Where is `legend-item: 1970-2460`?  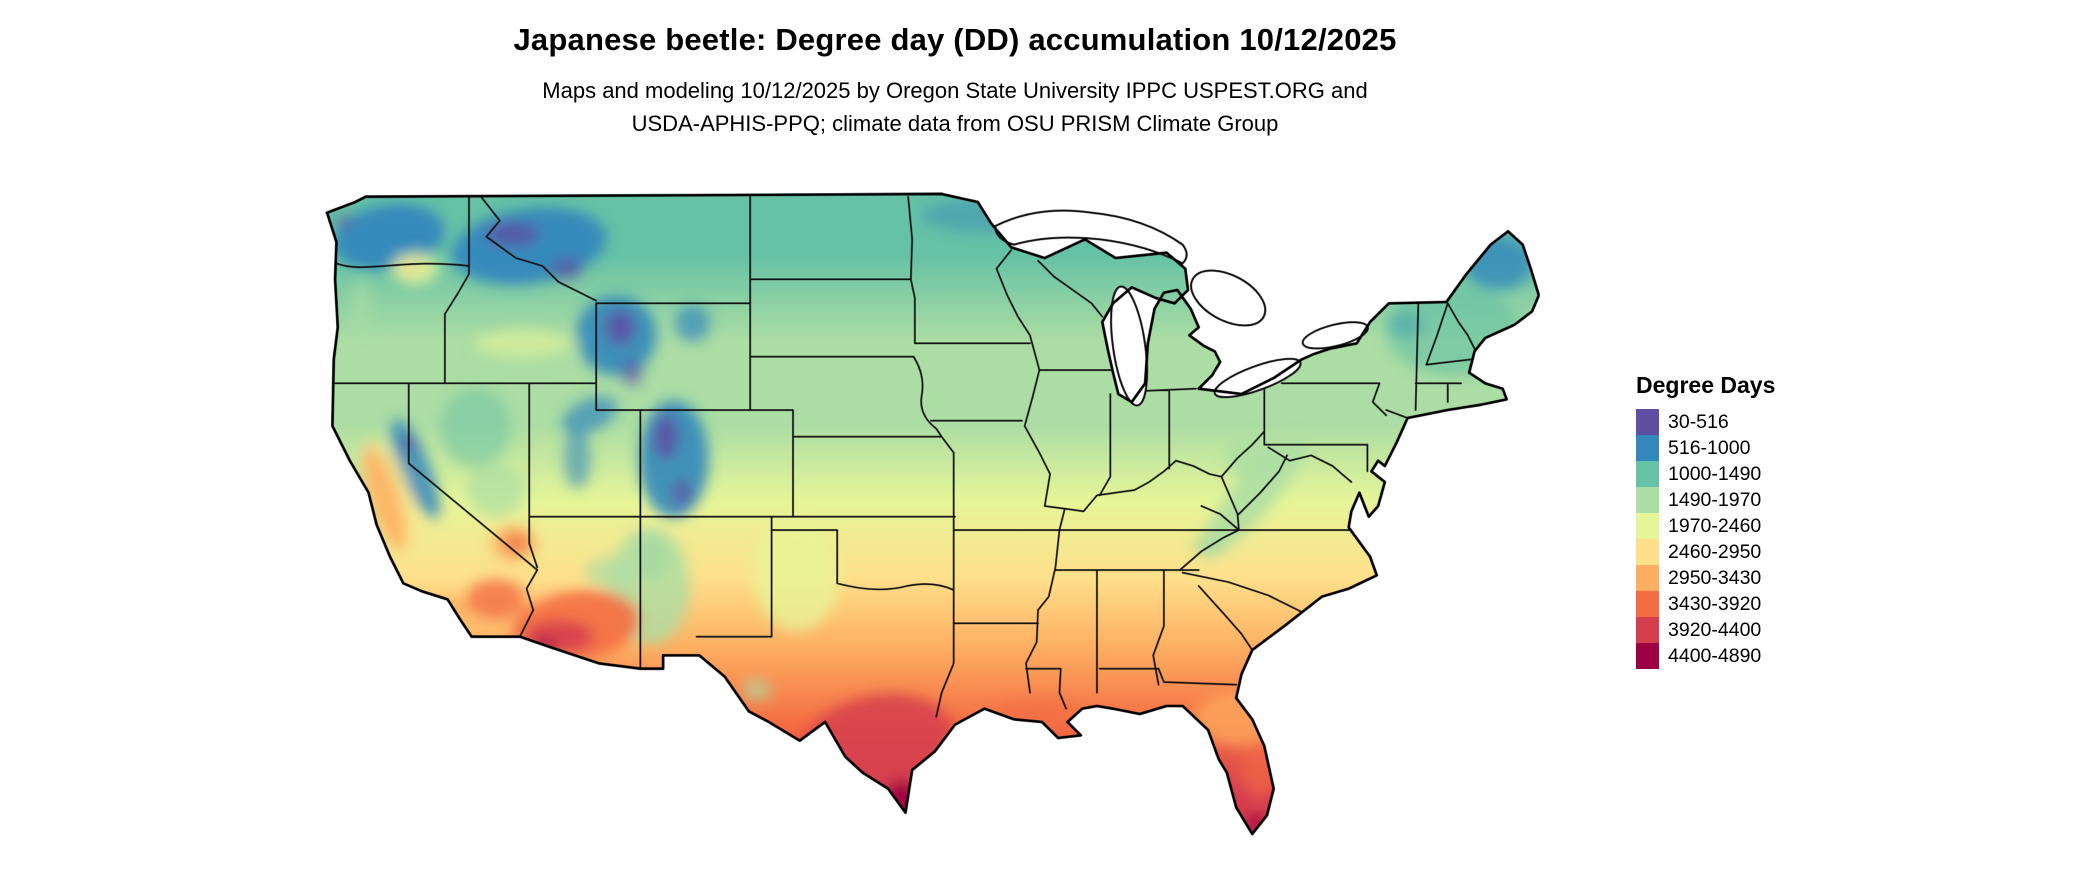
legend-item: 1970-2460 is located at coordinates (1705, 526).